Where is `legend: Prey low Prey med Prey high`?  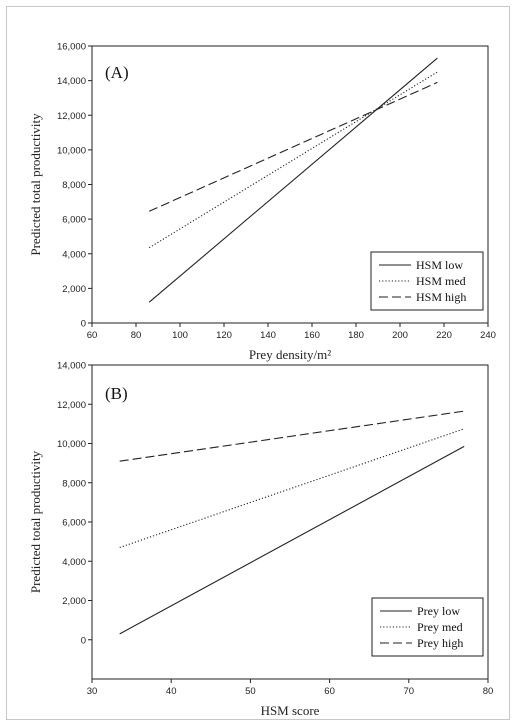 legend: Prey low Prey med Prey high is located at coordinates (427, 627).